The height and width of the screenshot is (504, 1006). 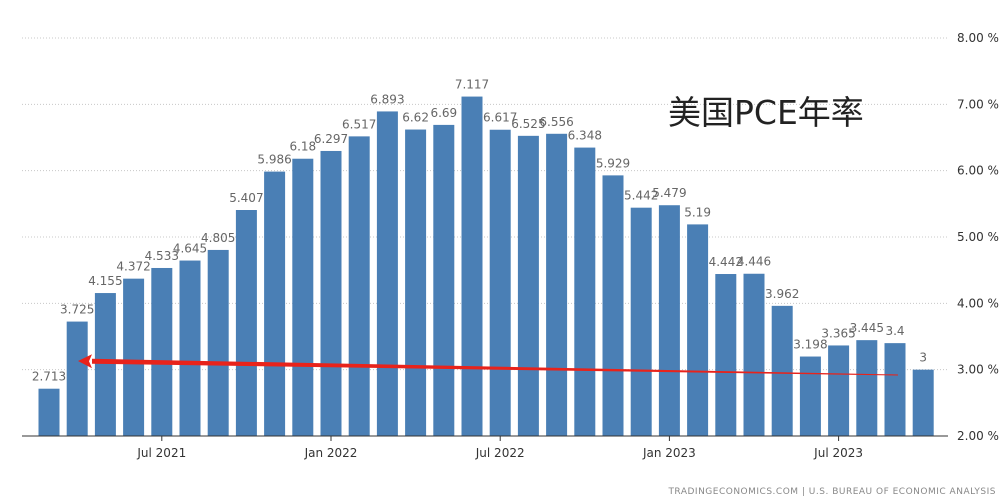 I want to click on bar-value-label: 3.725, so click(x=77, y=310).